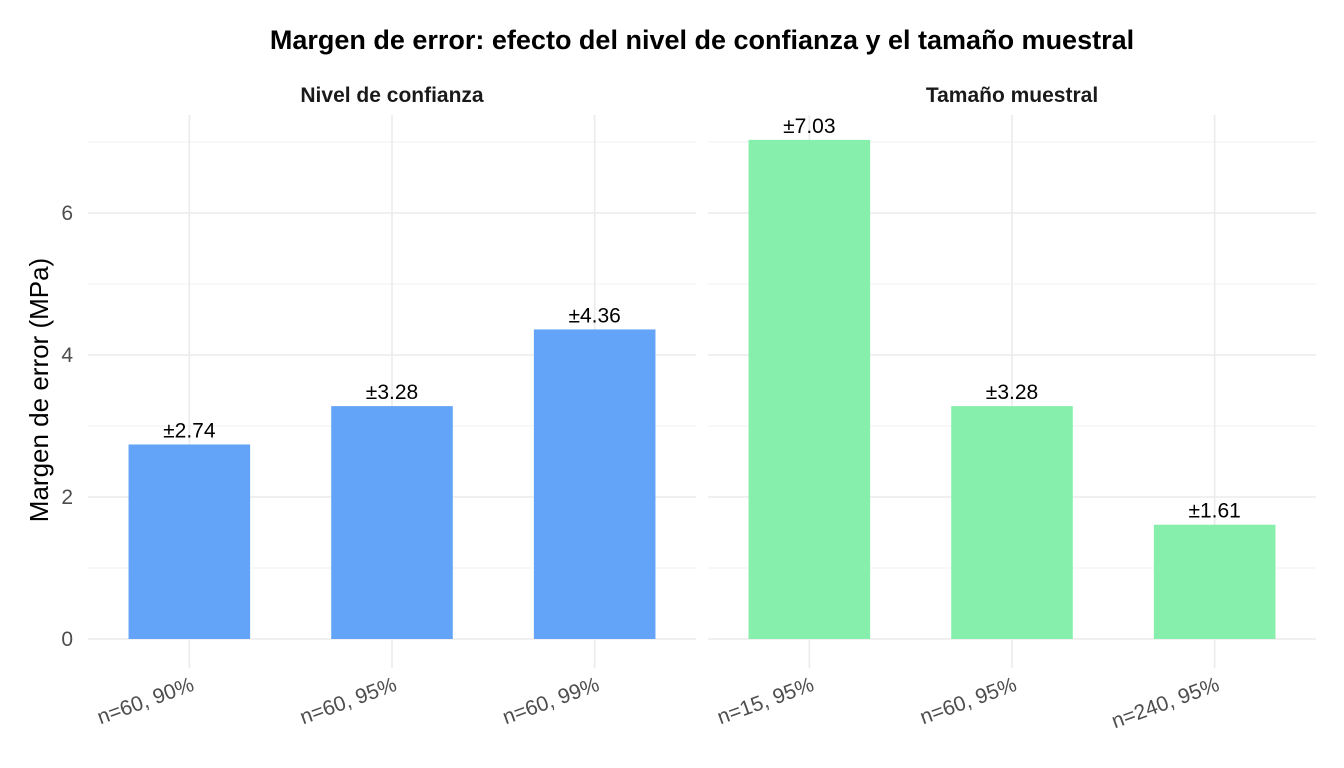  I want to click on x-tick-label: n=240, 95%, so click(1166, 703).